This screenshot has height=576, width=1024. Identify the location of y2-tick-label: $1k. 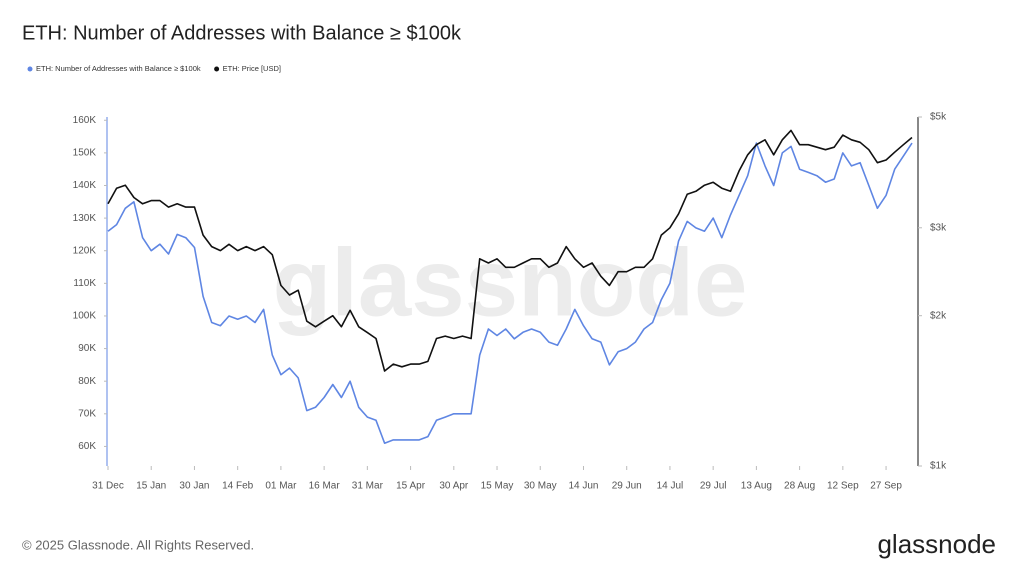
(938, 466).